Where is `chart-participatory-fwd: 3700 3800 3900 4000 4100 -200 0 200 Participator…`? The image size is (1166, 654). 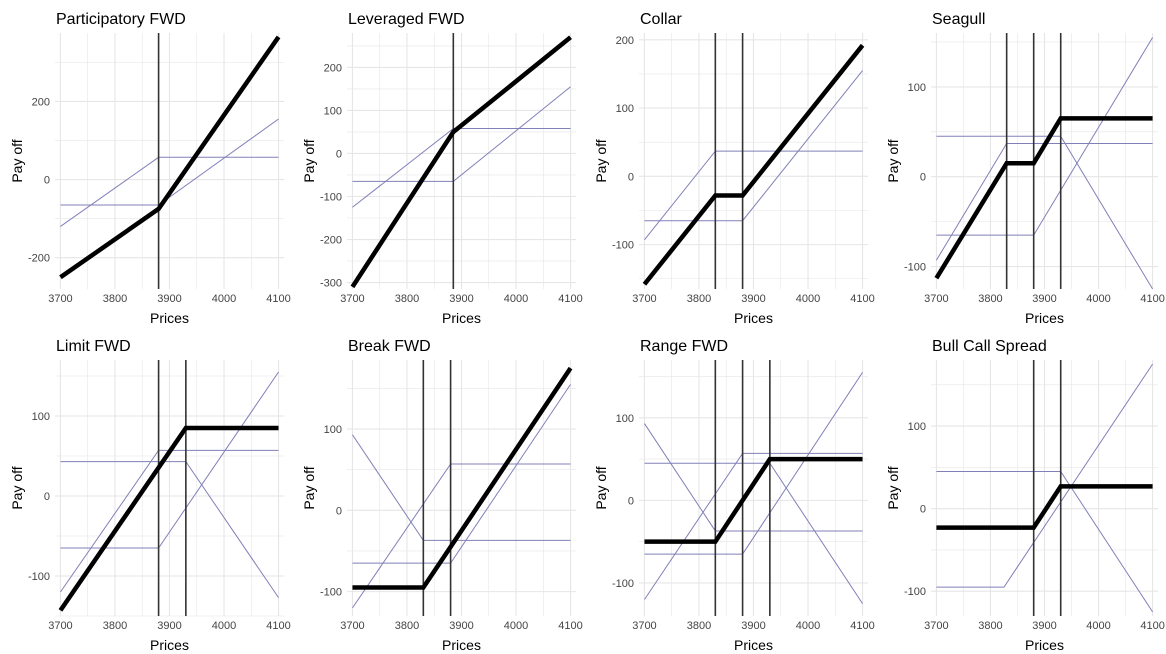
chart-participatory-fwd: 3700 3800 3900 4000 4100 -200 0 200 Participator… is located at coordinates (150, 168).